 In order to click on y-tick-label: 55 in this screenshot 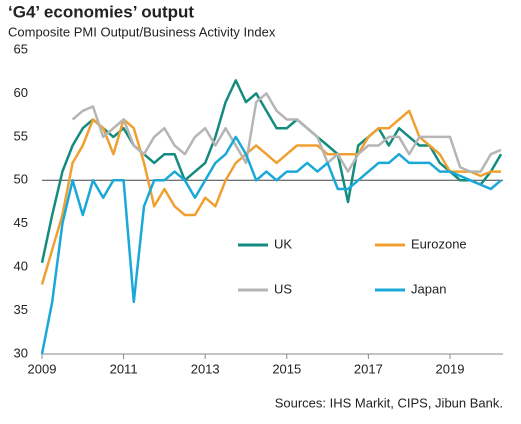, I will do `click(21, 135)`.